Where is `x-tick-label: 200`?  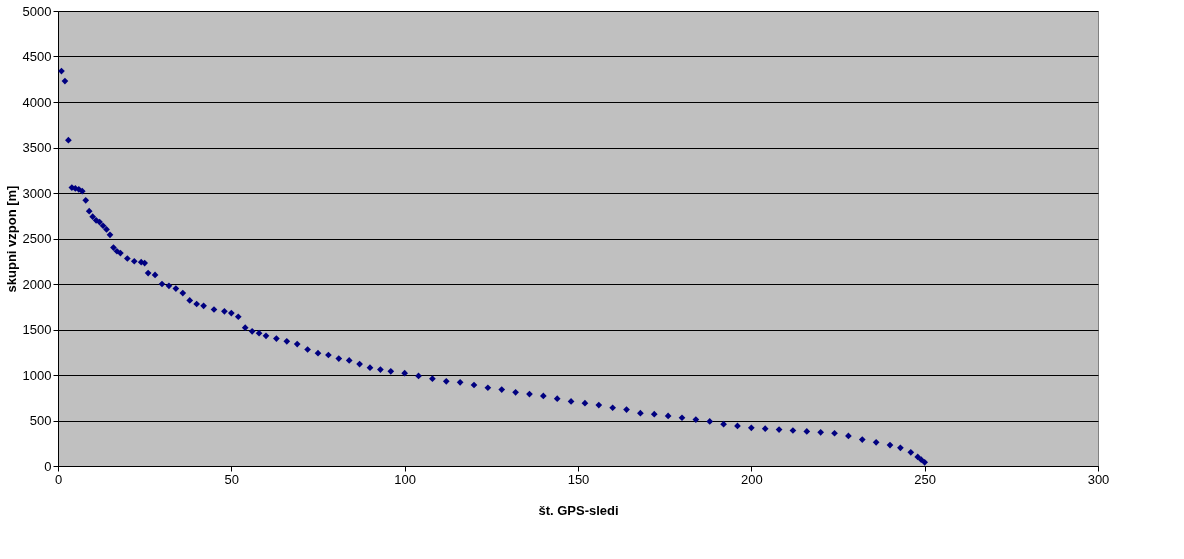
x-tick-label: 200 is located at coordinates (751, 479).